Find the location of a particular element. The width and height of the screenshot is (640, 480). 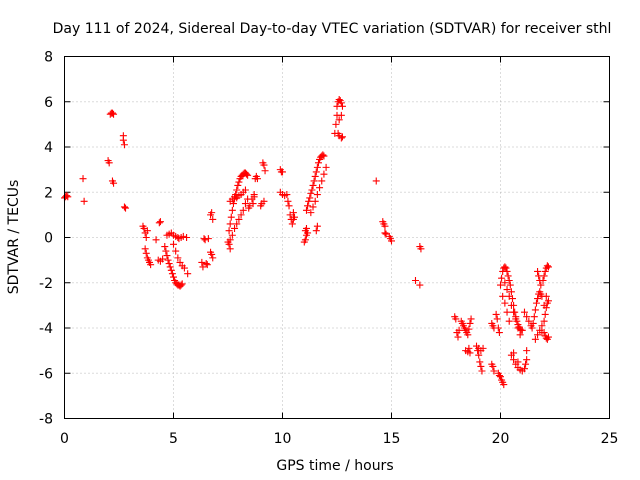

y-axis-label: SDTVAR / TECUs is located at coordinates (14, 237).